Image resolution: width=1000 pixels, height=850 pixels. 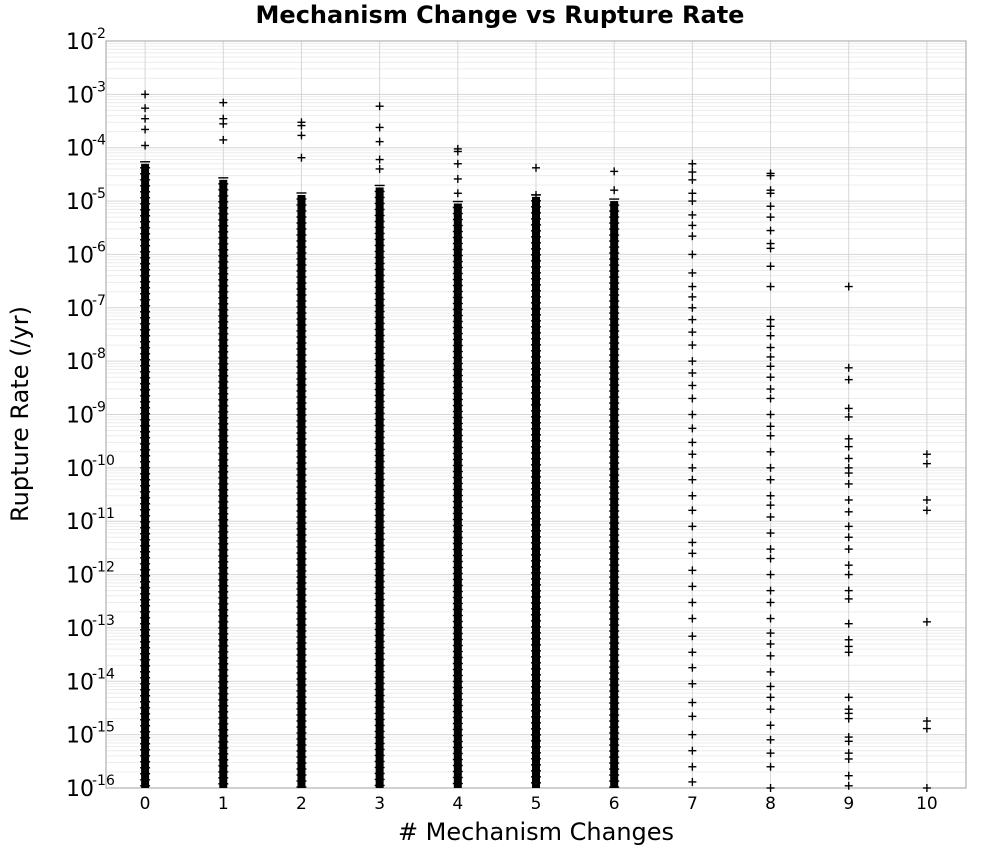 I want to click on y-tick-label: 10⁻⁹, so click(x=86, y=414).